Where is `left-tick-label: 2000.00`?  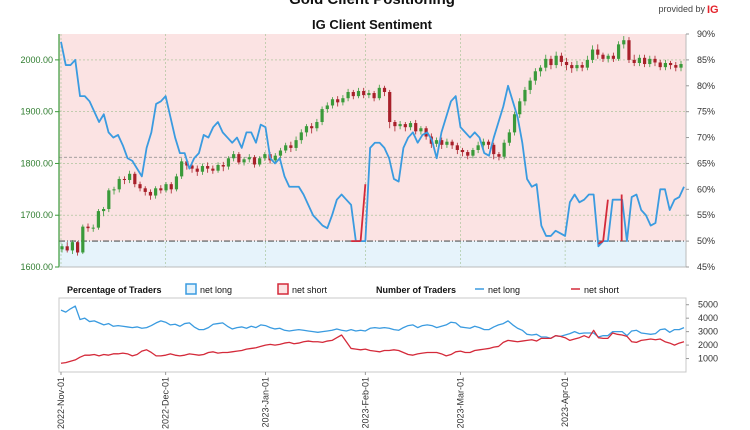 left-tick-label: 2000.00 is located at coordinates (36, 60).